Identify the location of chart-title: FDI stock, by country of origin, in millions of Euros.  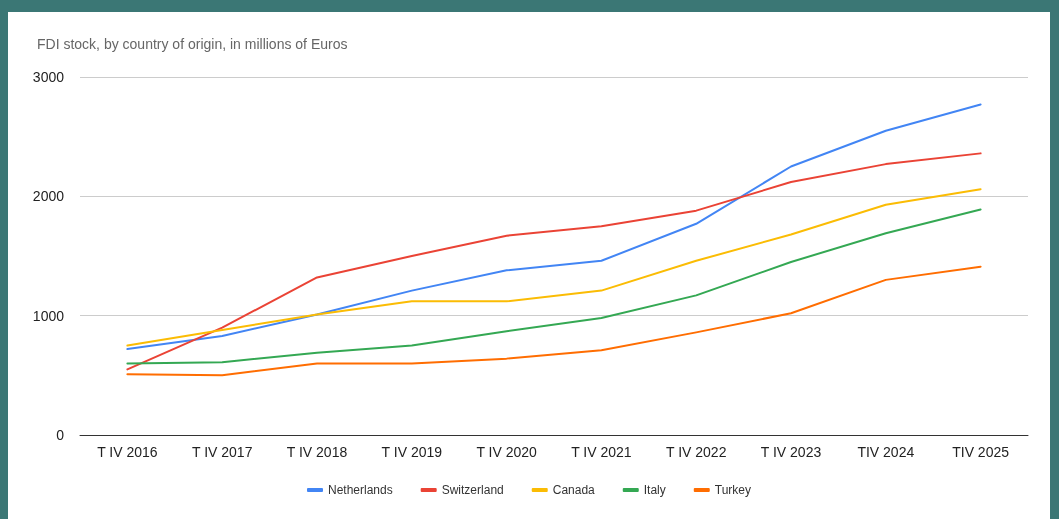
(192, 44).